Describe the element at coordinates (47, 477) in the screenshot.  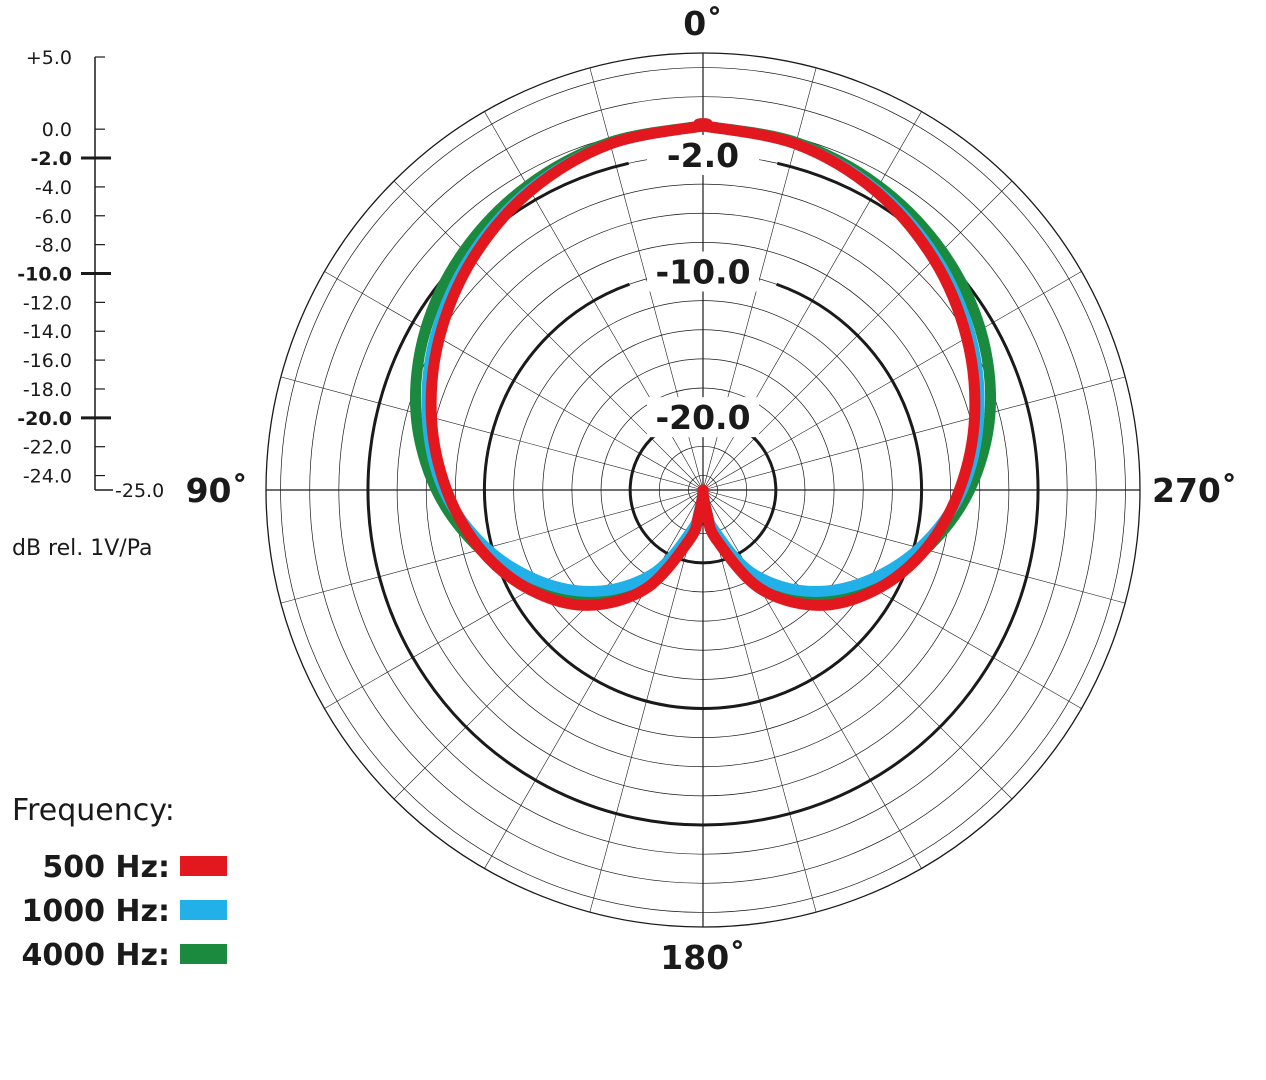
I see `scale-tick-label: -24.0` at that location.